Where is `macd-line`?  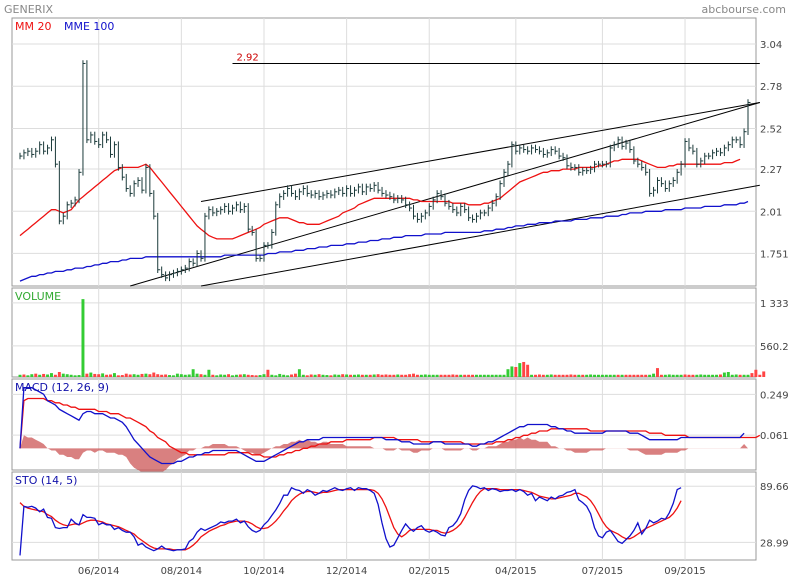
macd-line is located at coordinates (382, 426).